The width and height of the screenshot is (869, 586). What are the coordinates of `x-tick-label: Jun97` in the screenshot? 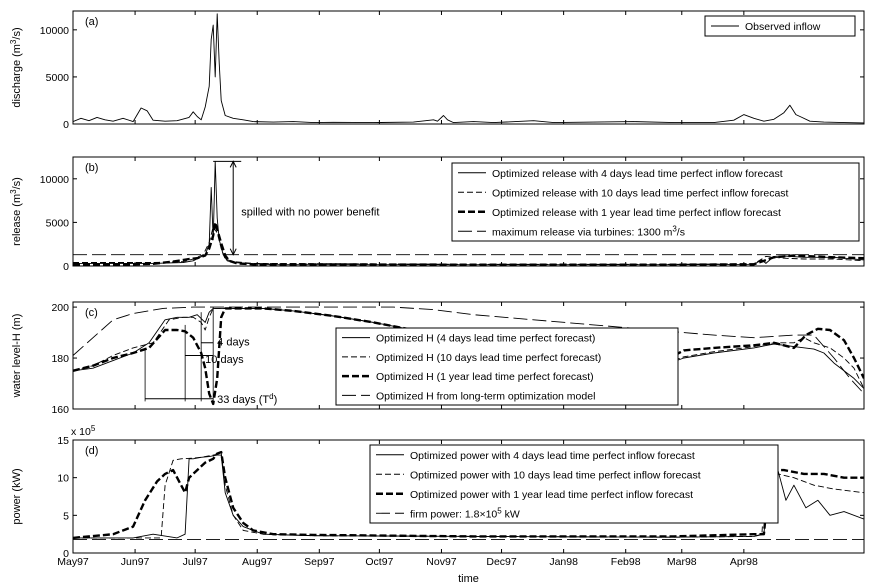 It's located at (135, 562).